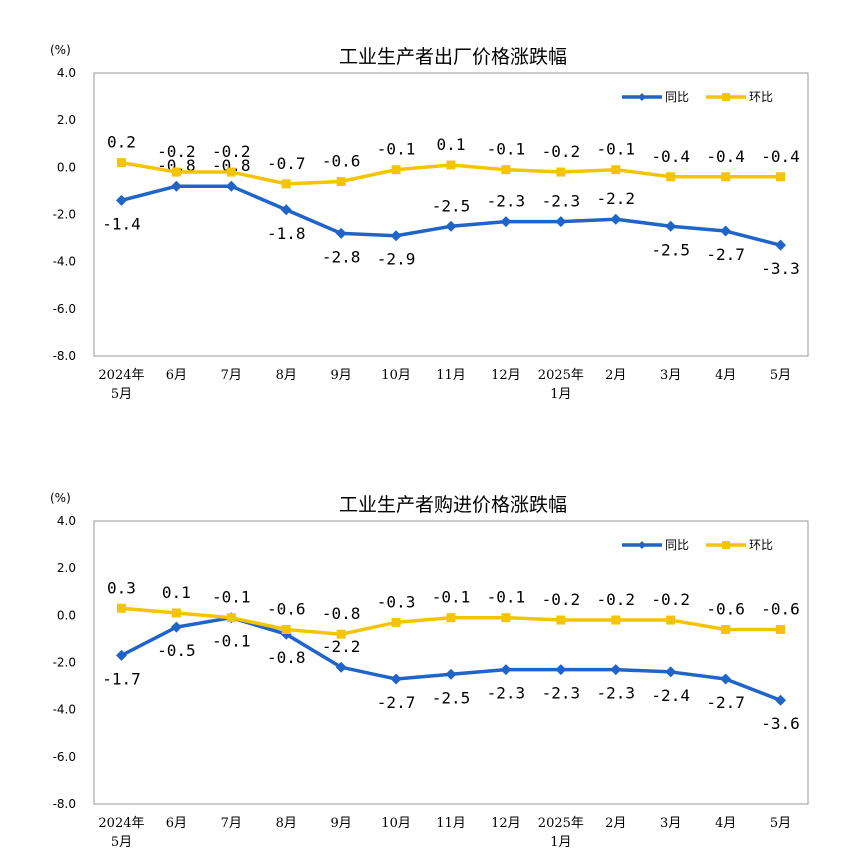 Image resolution: width=866 pixels, height=868 pixels. What do you see at coordinates (725, 823) in the screenshot?
I see `x-tick-label: 4月` at bounding box center [725, 823].